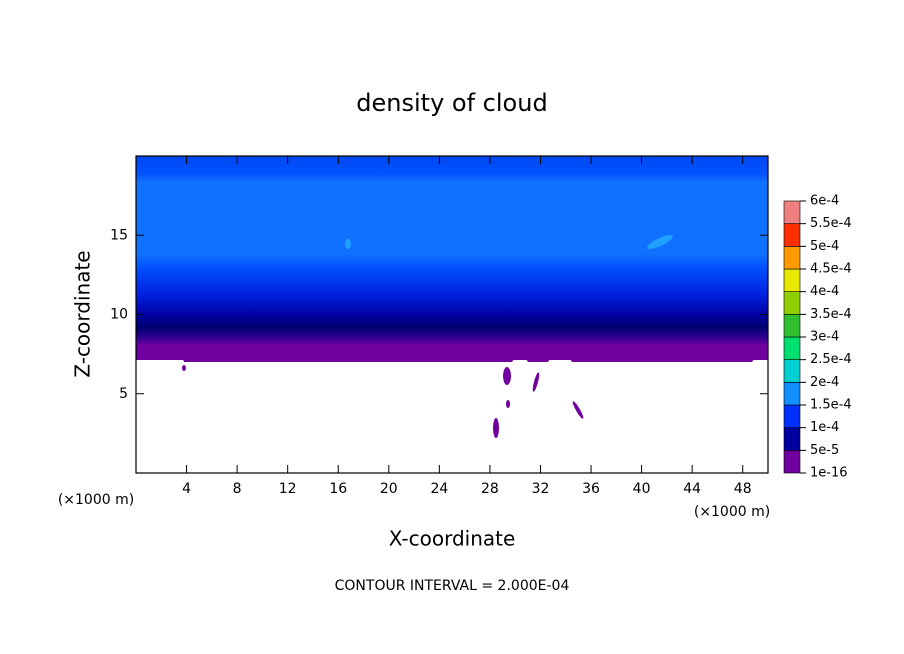 This screenshot has width=904, height=654. Describe the element at coordinates (831, 314) in the screenshot. I see `colorbar-label: 3.5e-4` at that location.